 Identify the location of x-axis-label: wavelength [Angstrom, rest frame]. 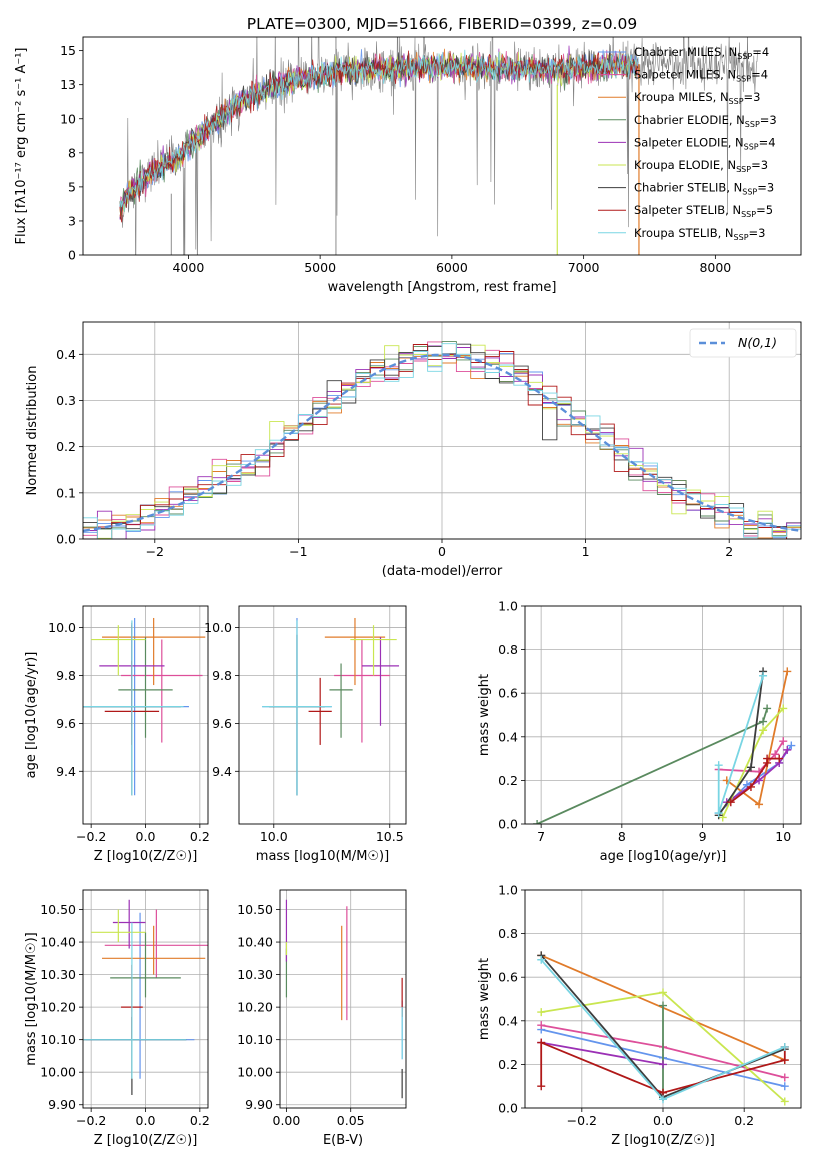
(442, 287).